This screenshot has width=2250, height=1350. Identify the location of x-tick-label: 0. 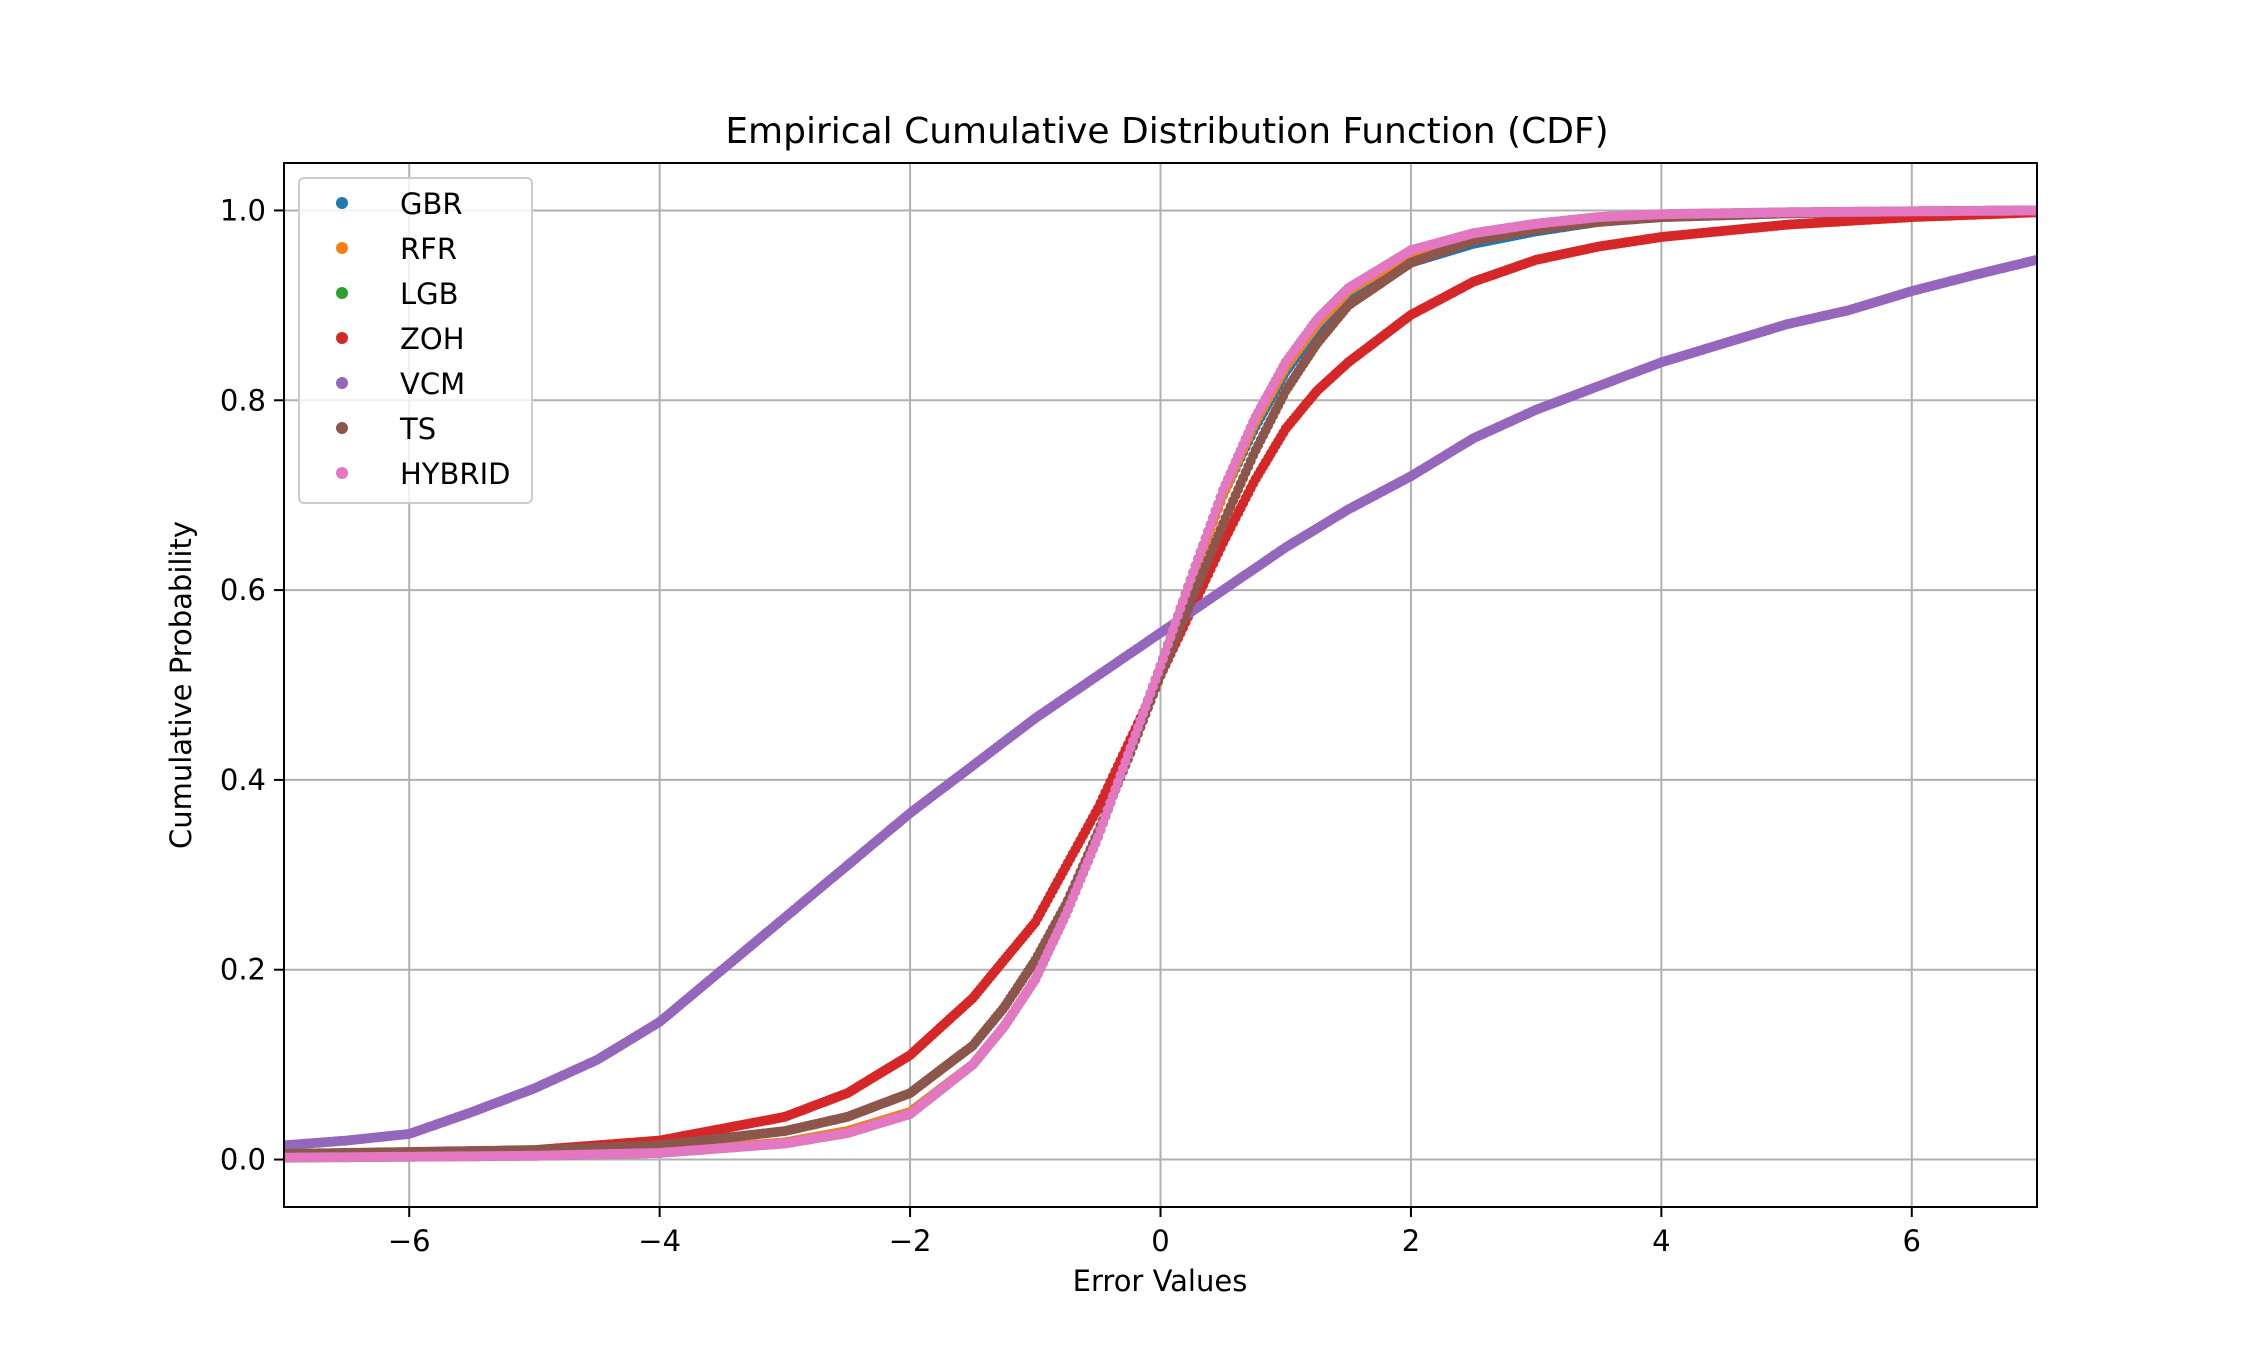
(1160, 1241).